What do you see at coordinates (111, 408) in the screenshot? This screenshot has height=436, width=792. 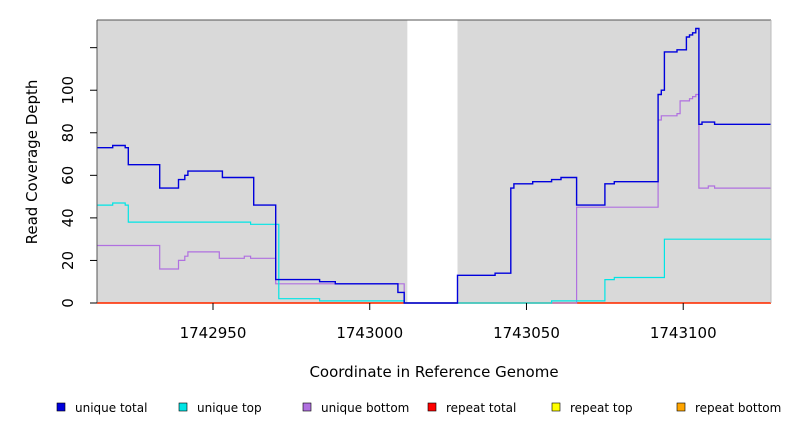 I see `legend-label: unique total` at bounding box center [111, 408].